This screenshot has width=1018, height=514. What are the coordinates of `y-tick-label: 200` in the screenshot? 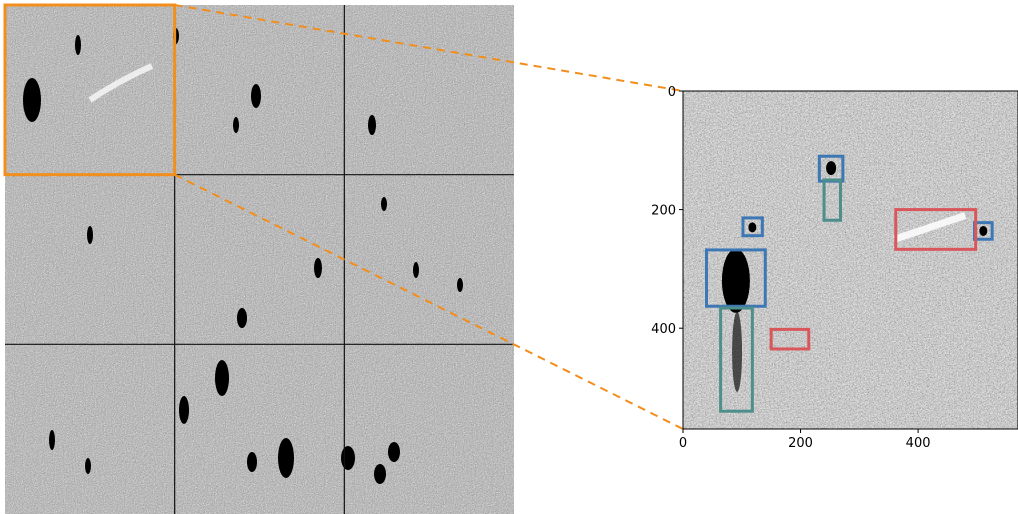 It's located at (663, 211).